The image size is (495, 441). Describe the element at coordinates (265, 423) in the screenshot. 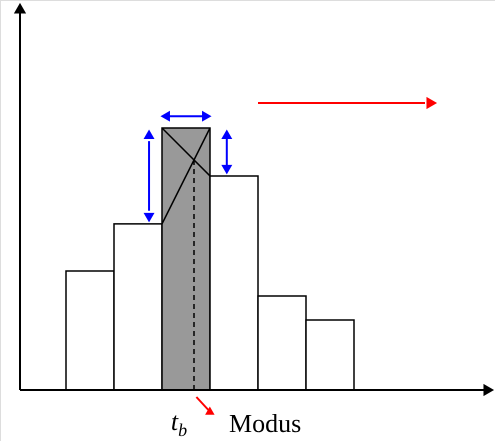

I see `text: Modus` at that location.